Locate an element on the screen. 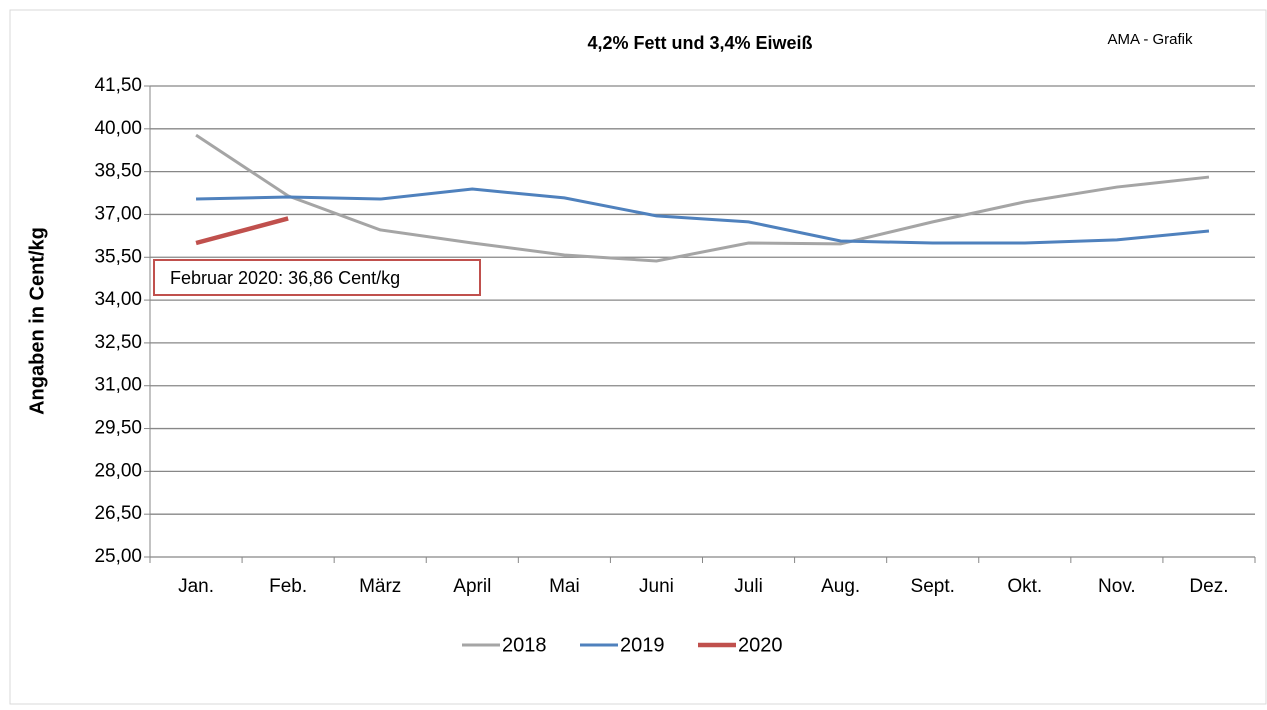  x-tick-label: Okt. is located at coordinates (1024, 586).